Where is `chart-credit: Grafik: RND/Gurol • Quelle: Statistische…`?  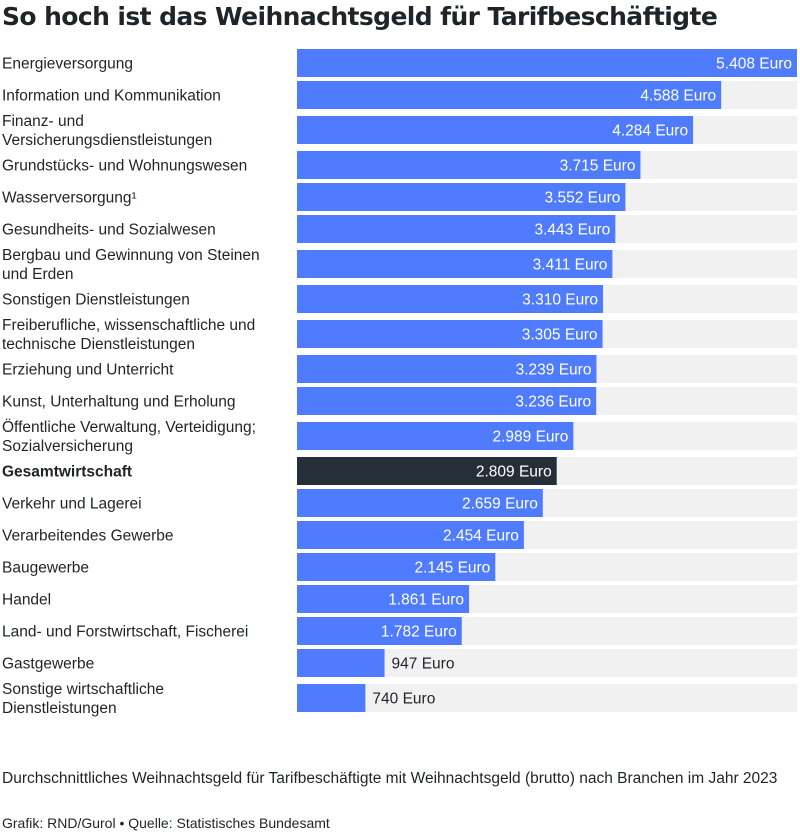 chart-credit: Grafik: RND/Gurol • Quelle: Statistische… is located at coordinates (166, 823).